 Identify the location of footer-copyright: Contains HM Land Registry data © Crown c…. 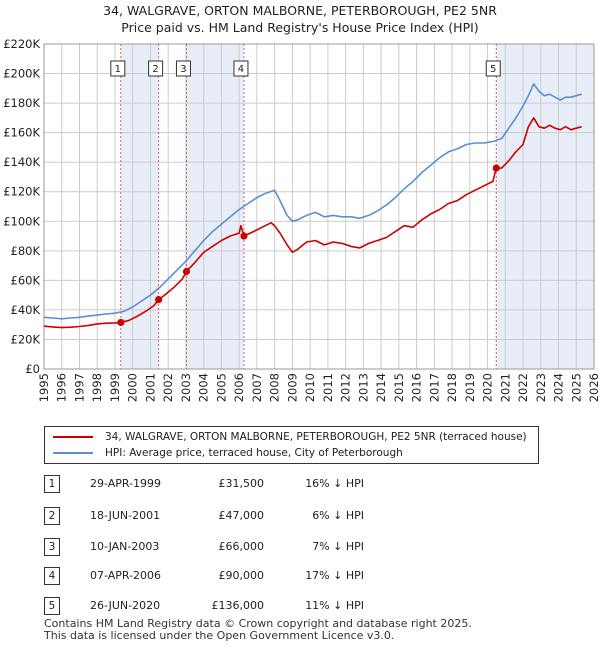
(258, 623).